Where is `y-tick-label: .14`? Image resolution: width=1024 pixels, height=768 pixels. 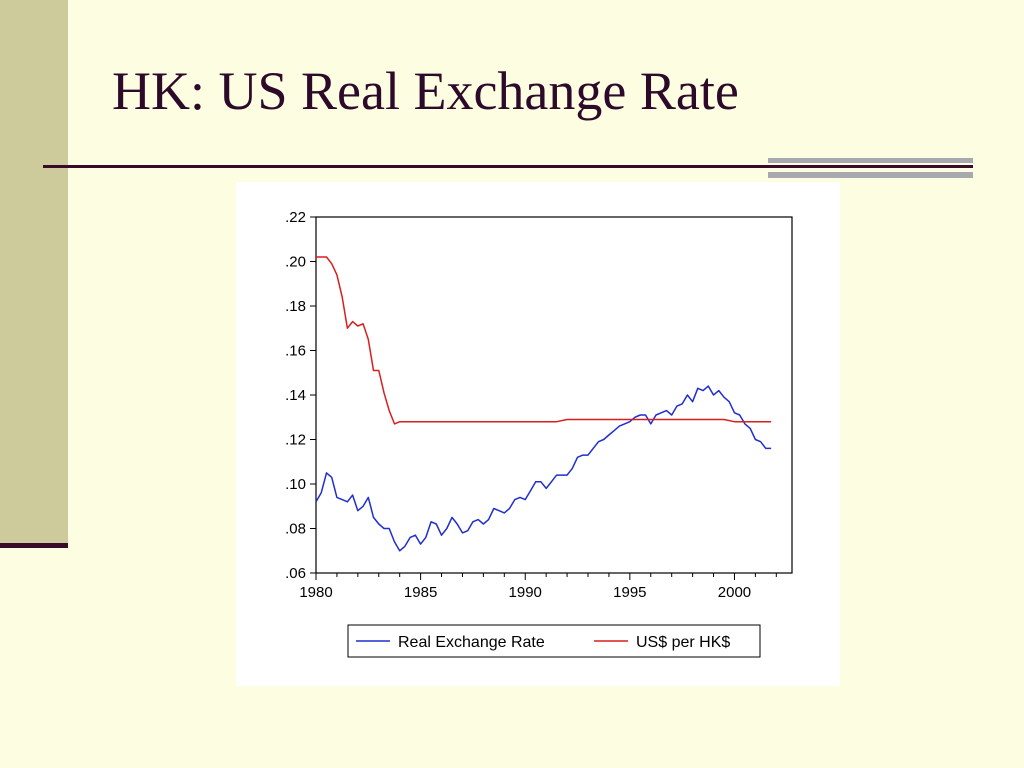 y-tick-label: .14 is located at coordinates (295, 395).